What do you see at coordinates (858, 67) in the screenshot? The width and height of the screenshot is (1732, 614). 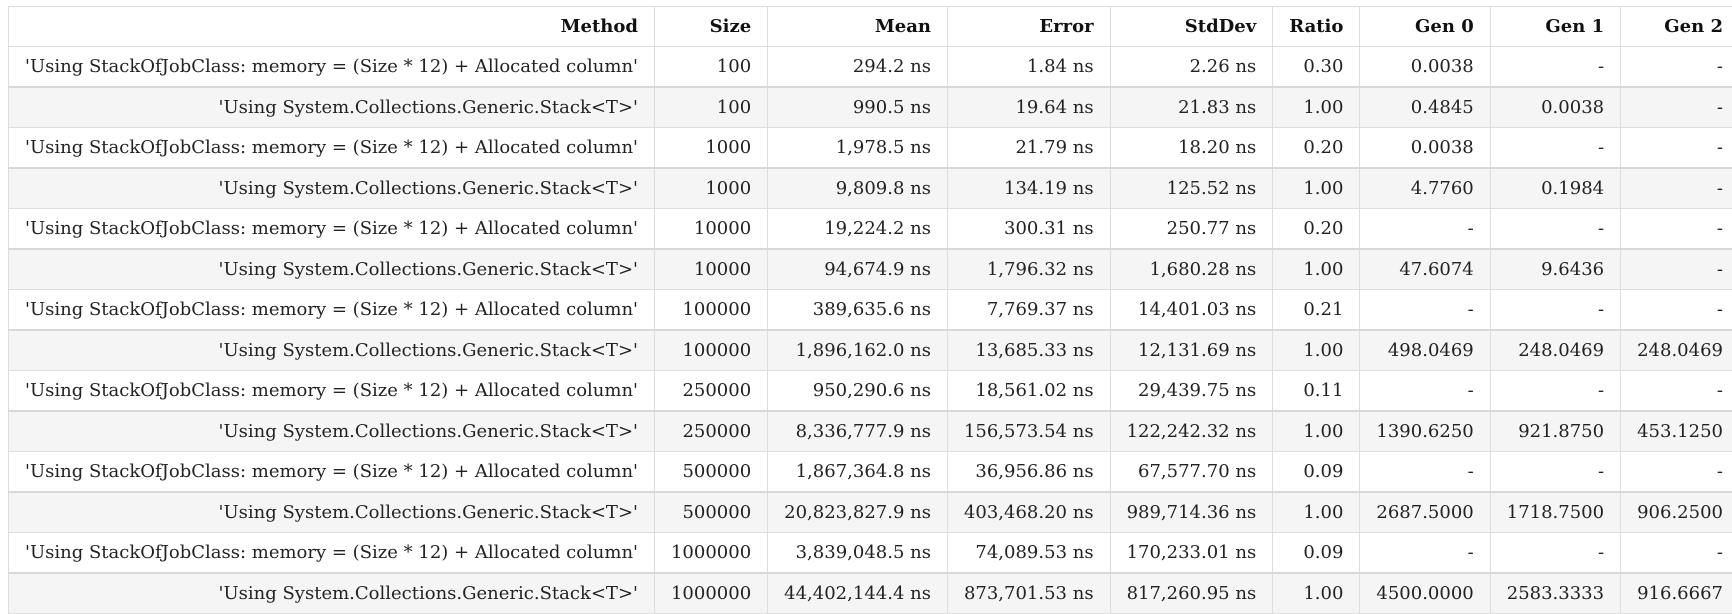 I see `cell-mean: 294.2 ns` at bounding box center [858, 67].